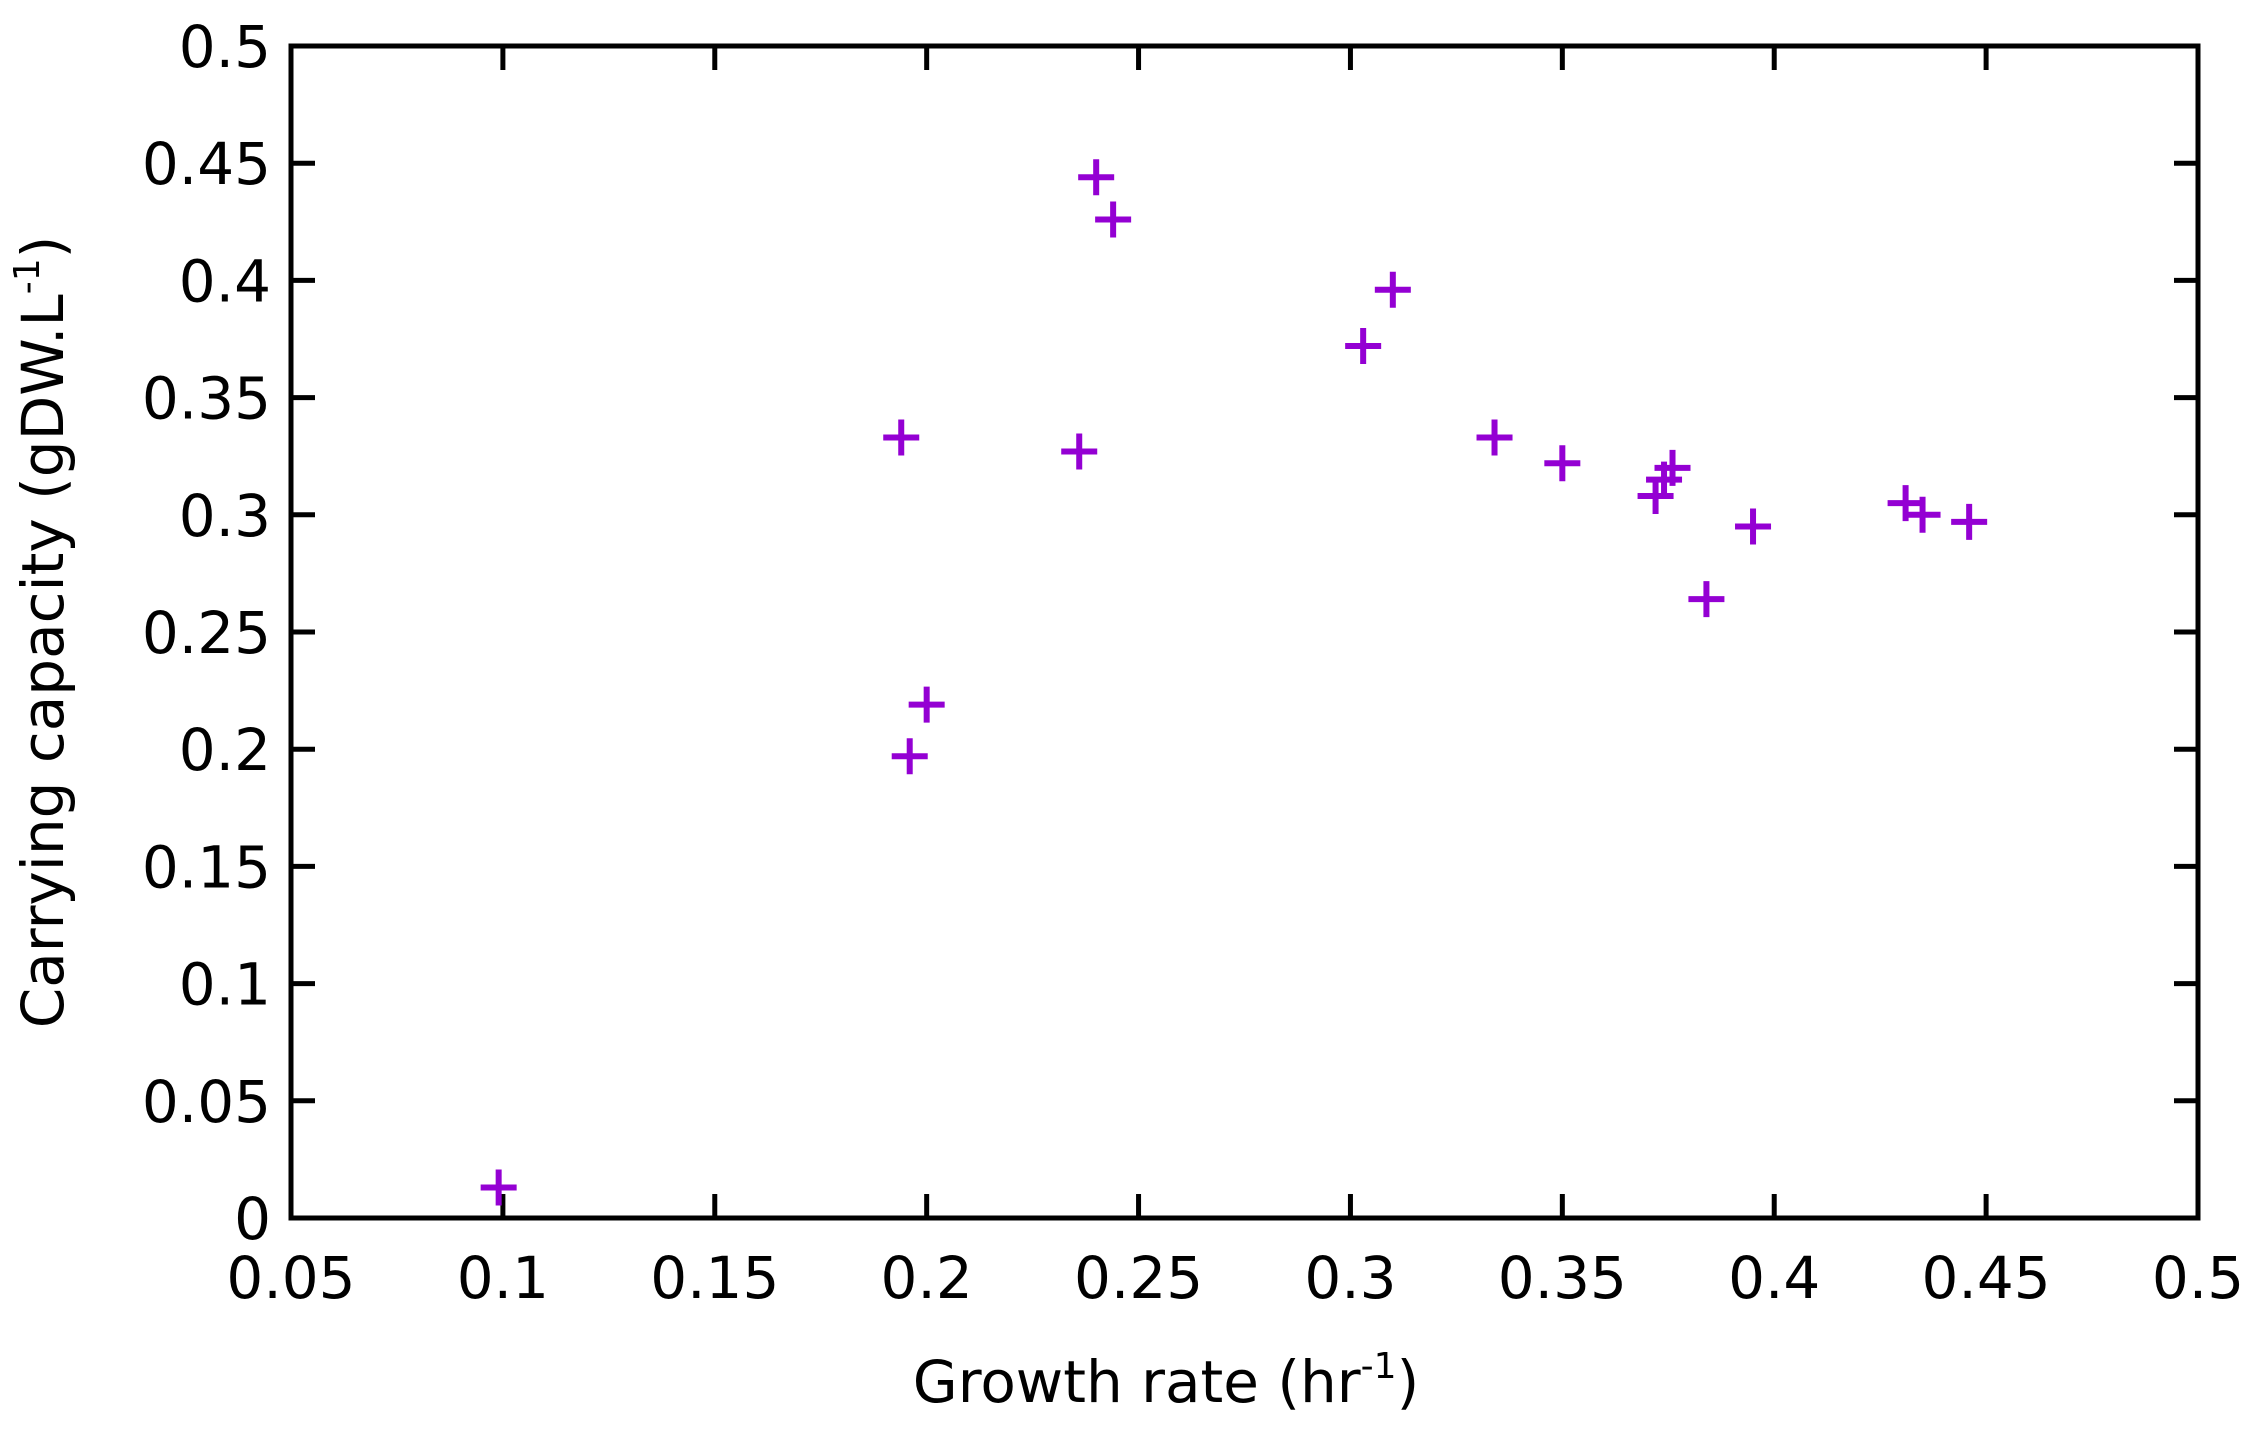 Image resolution: width=2268 pixels, height=1434 pixels. What do you see at coordinates (1986, 1278) in the screenshot?
I see `x-tick-label: 0.45` at bounding box center [1986, 1278].